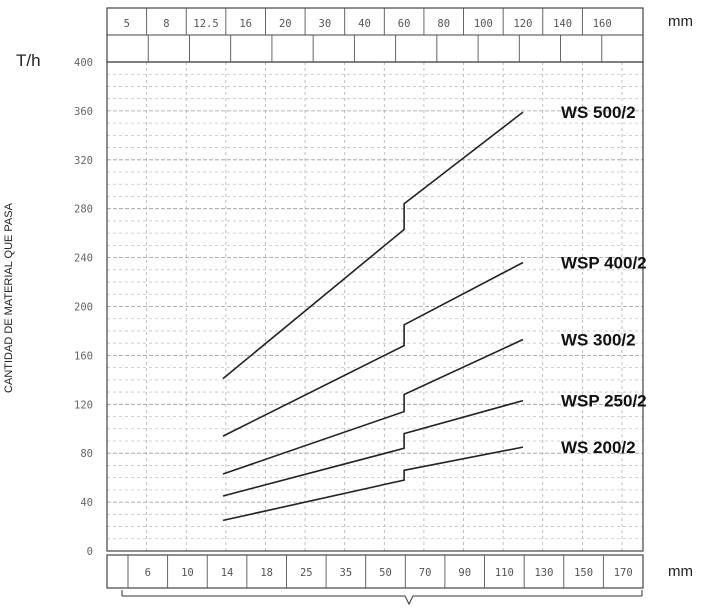 The width and height of the screenshot is (701, 612). I want to click on y-tick-label: 400, so click(83, 63).